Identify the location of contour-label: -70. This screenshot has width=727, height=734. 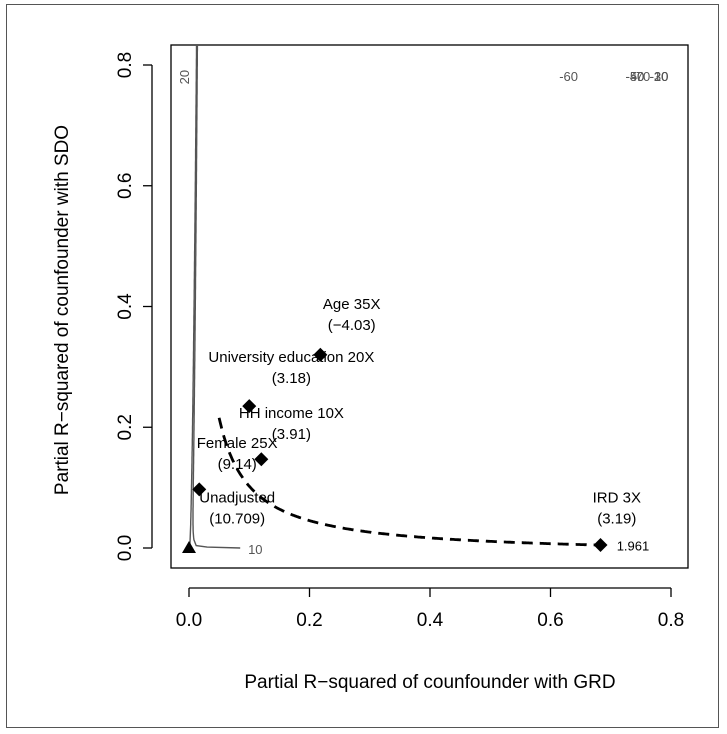
(641, 76).